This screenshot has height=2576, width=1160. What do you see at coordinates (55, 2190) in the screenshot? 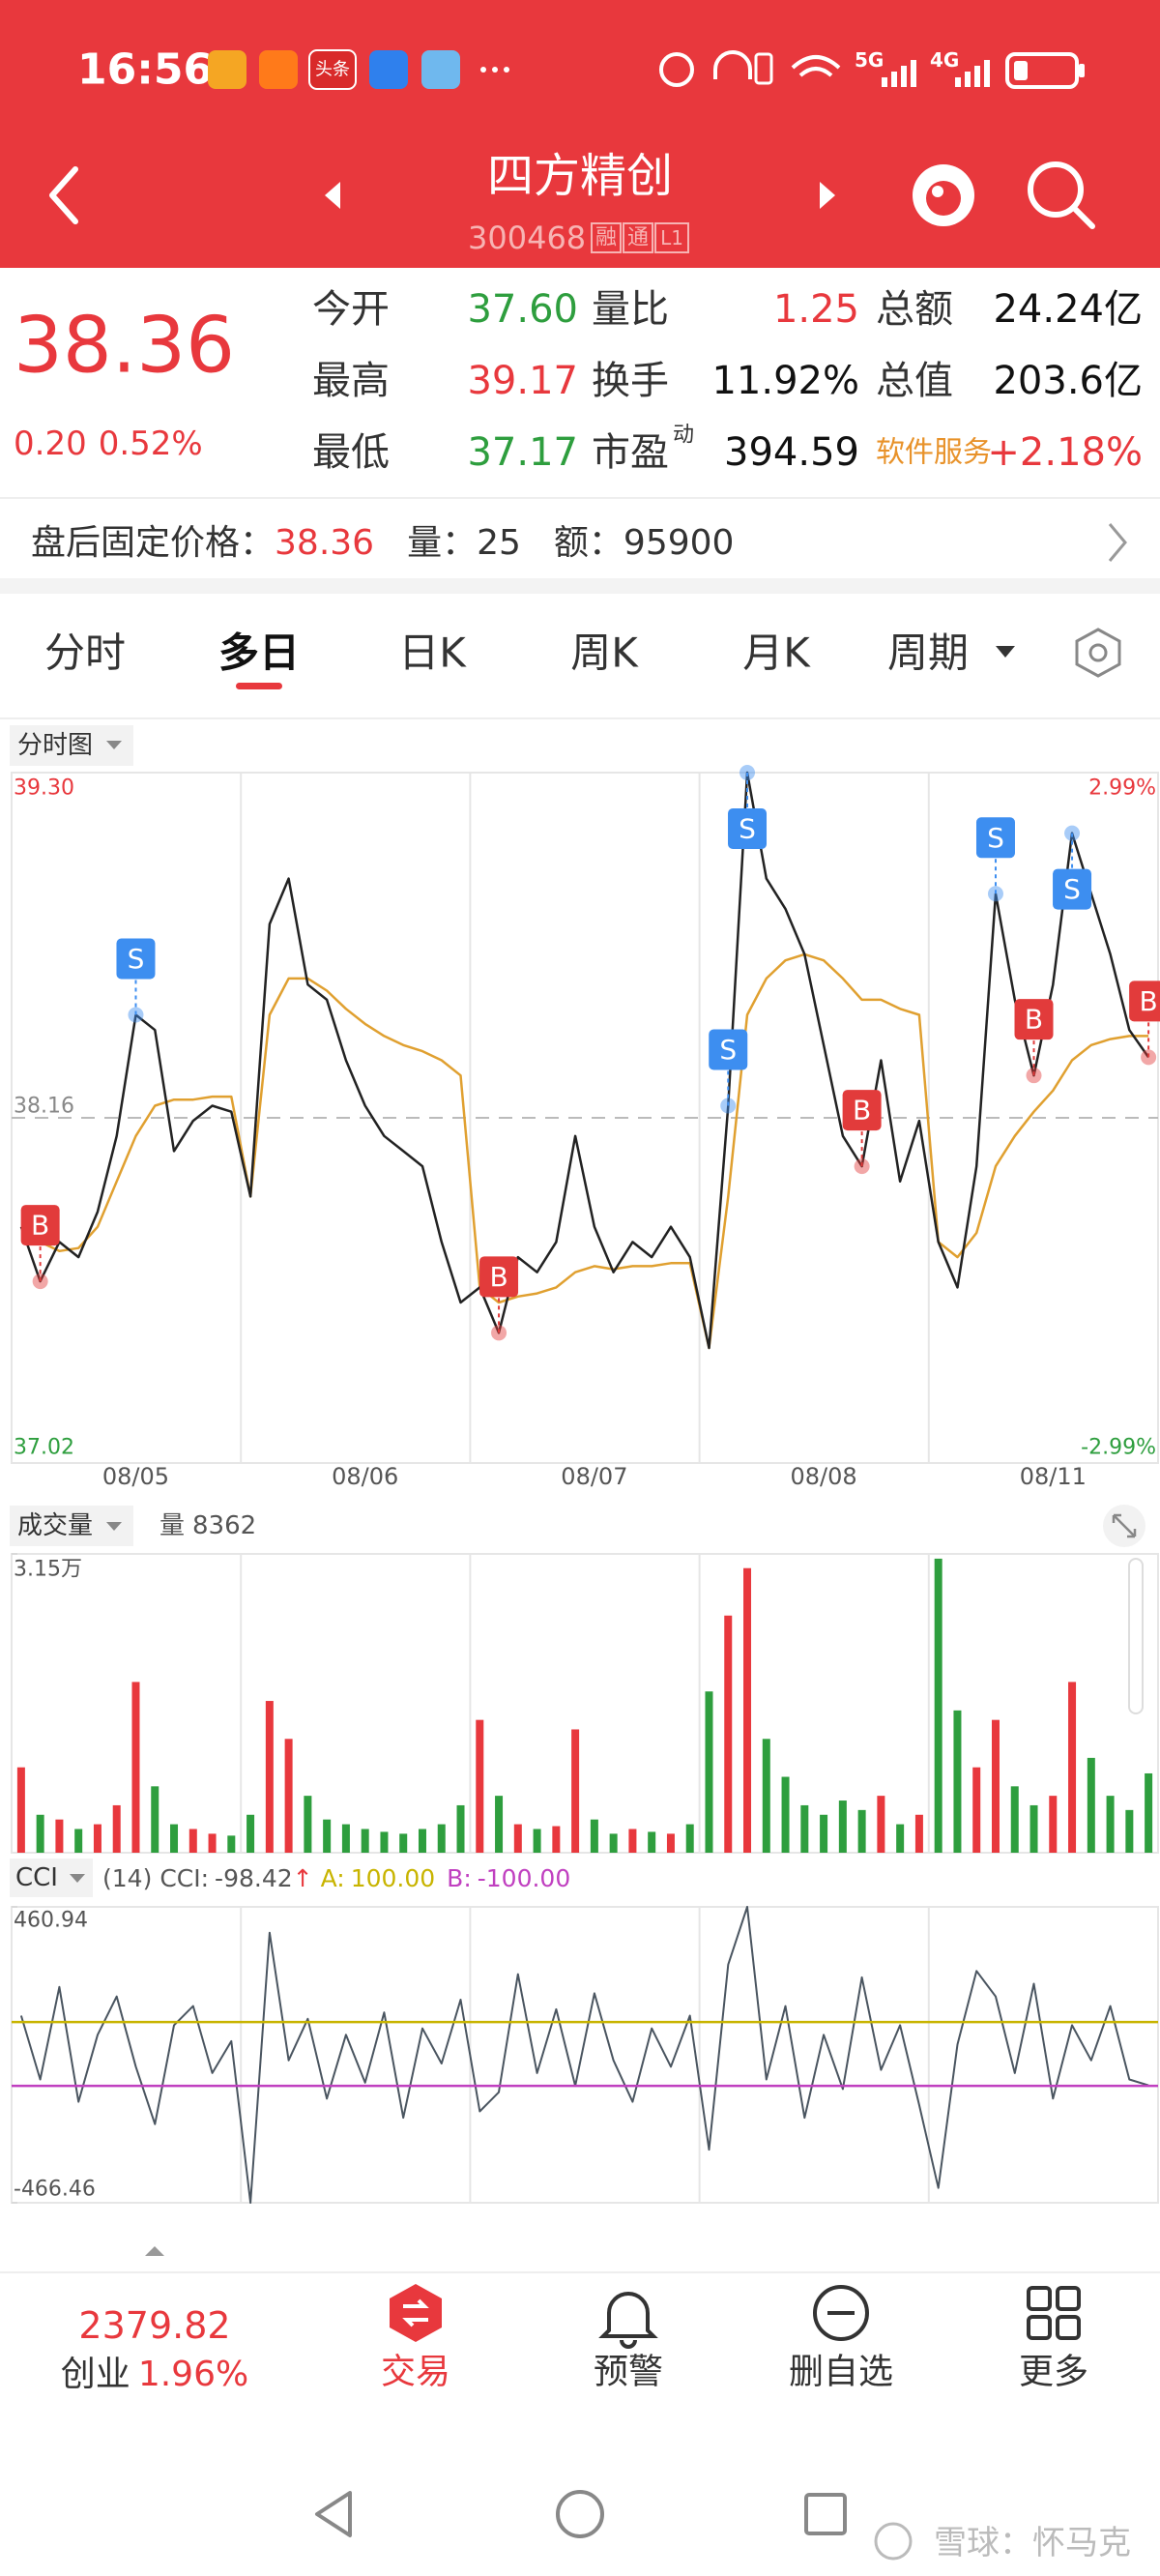
I see `y-tick-label: -466.46` at bounding box center [55, 2190].